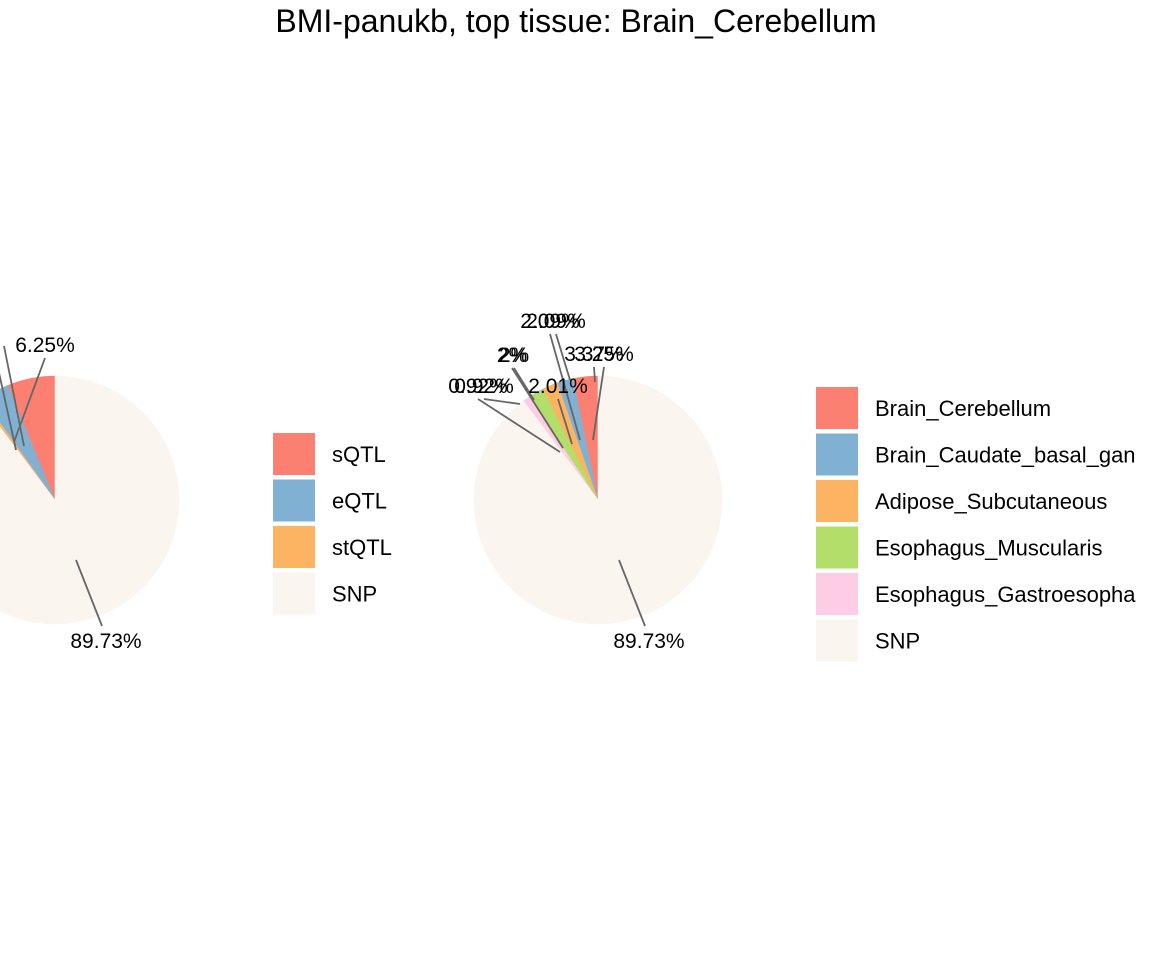  I want to click on slice-label-esophagus-muscularis: 2%, so click(512, 355).